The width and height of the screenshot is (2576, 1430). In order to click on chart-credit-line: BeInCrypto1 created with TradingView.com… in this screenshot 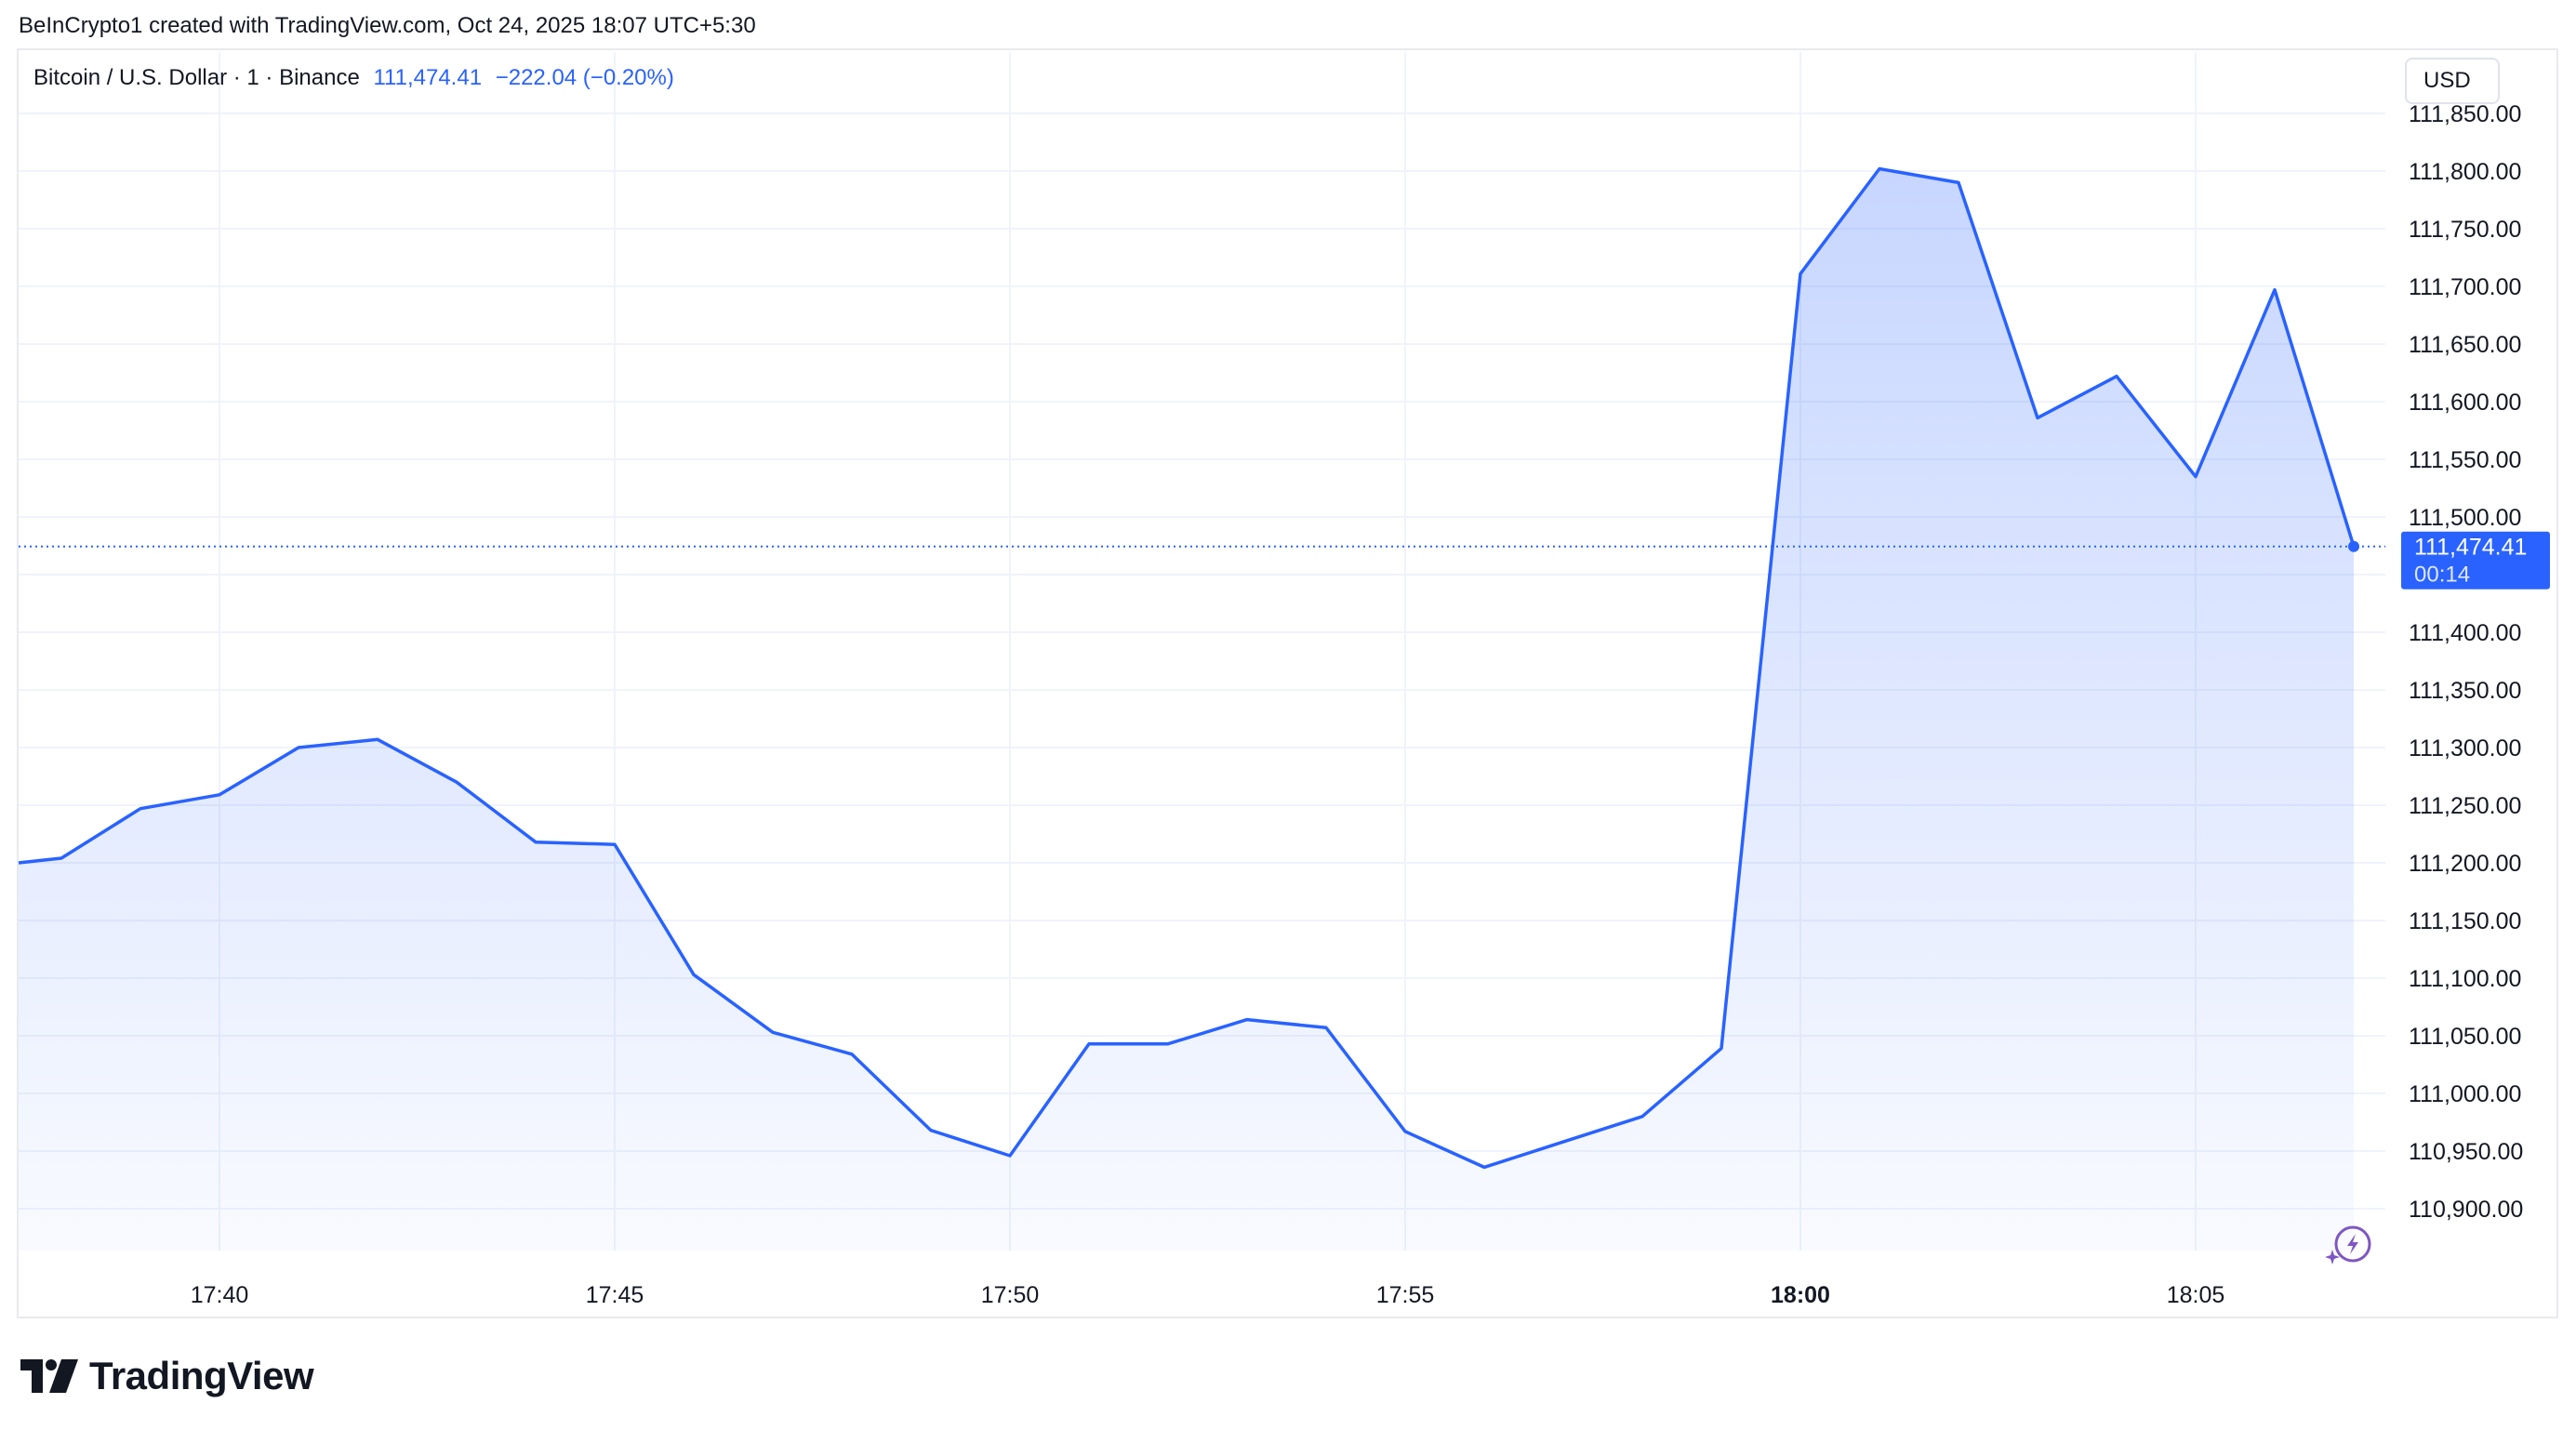, I will do `click(387, 25)`.